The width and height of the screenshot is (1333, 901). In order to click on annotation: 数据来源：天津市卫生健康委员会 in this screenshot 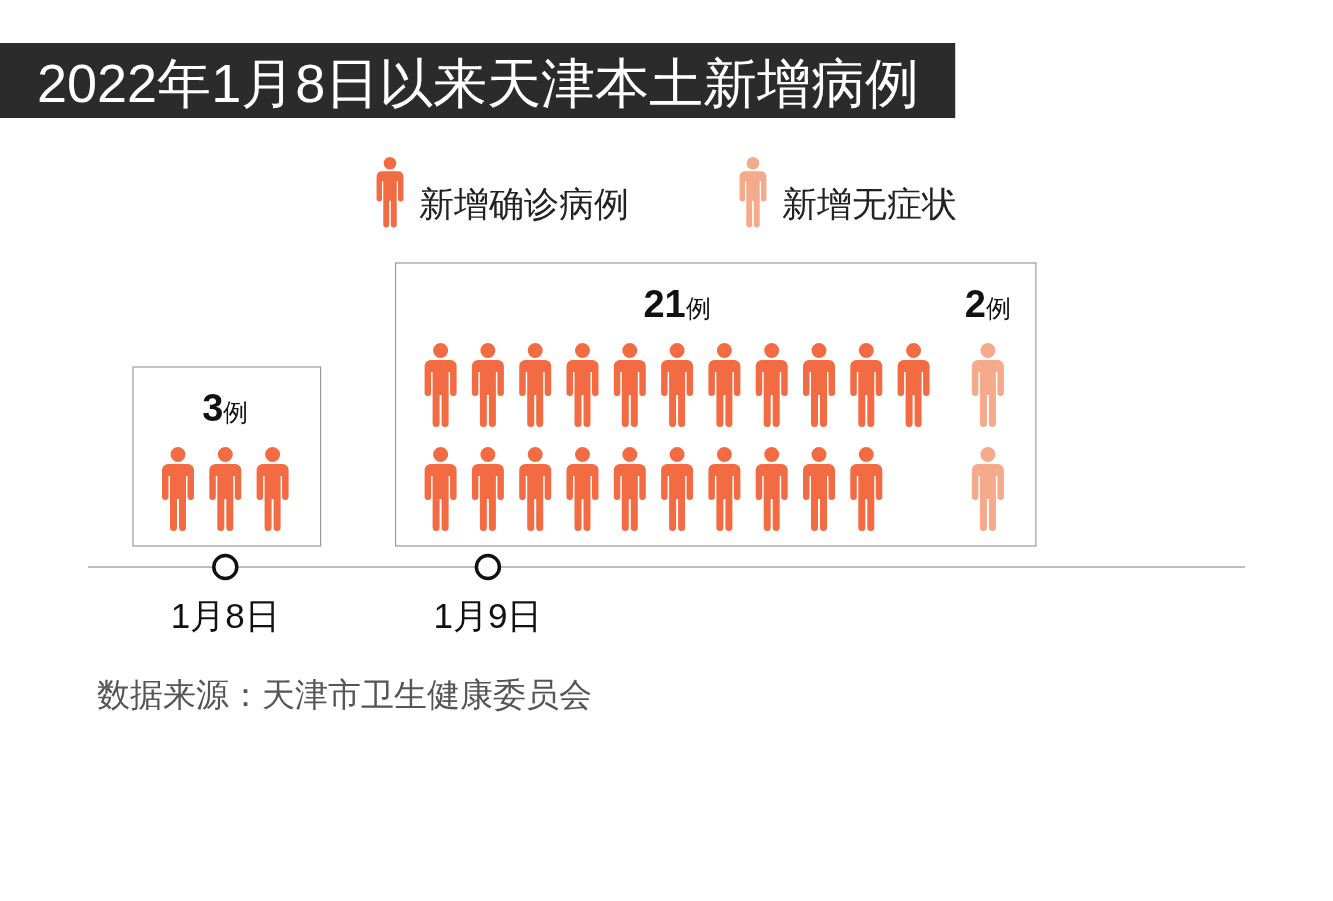, I will do `click(344, 694)`.